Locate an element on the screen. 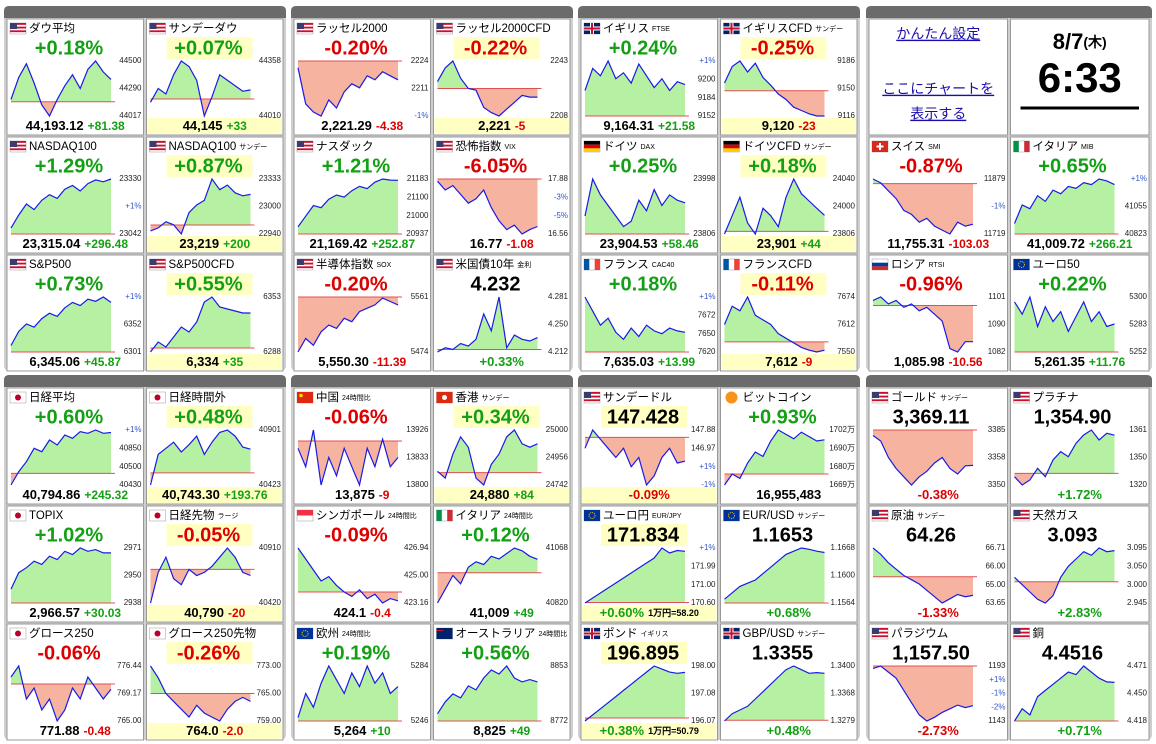  axis-label: 41068 is located at coordinates (557, 547).